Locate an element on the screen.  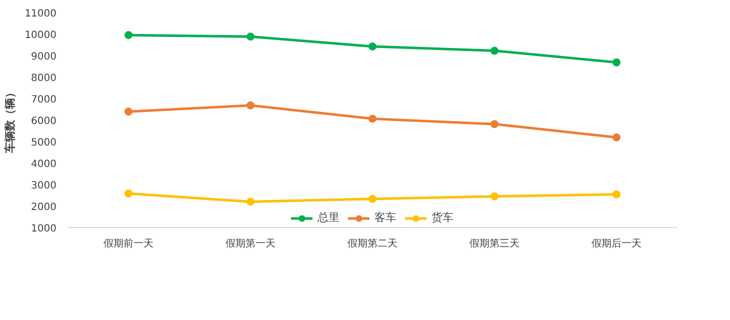
y-tick-label: 3000 is located at coordinates (44, 186).